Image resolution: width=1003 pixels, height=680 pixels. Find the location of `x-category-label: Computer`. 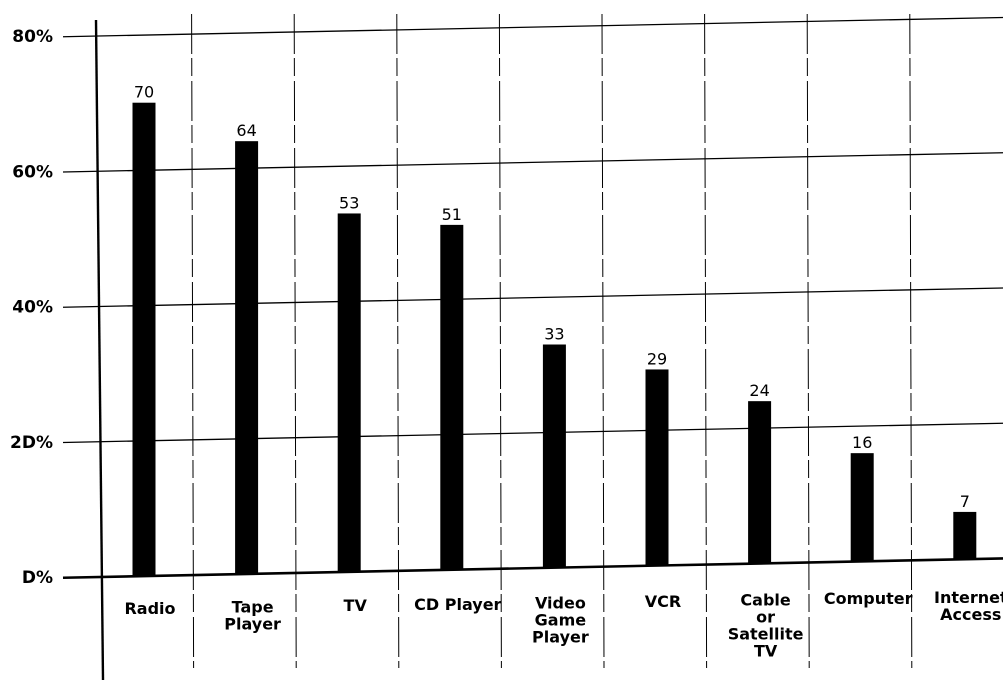

x-category-label: Computer is located at coordinates (868, 598).